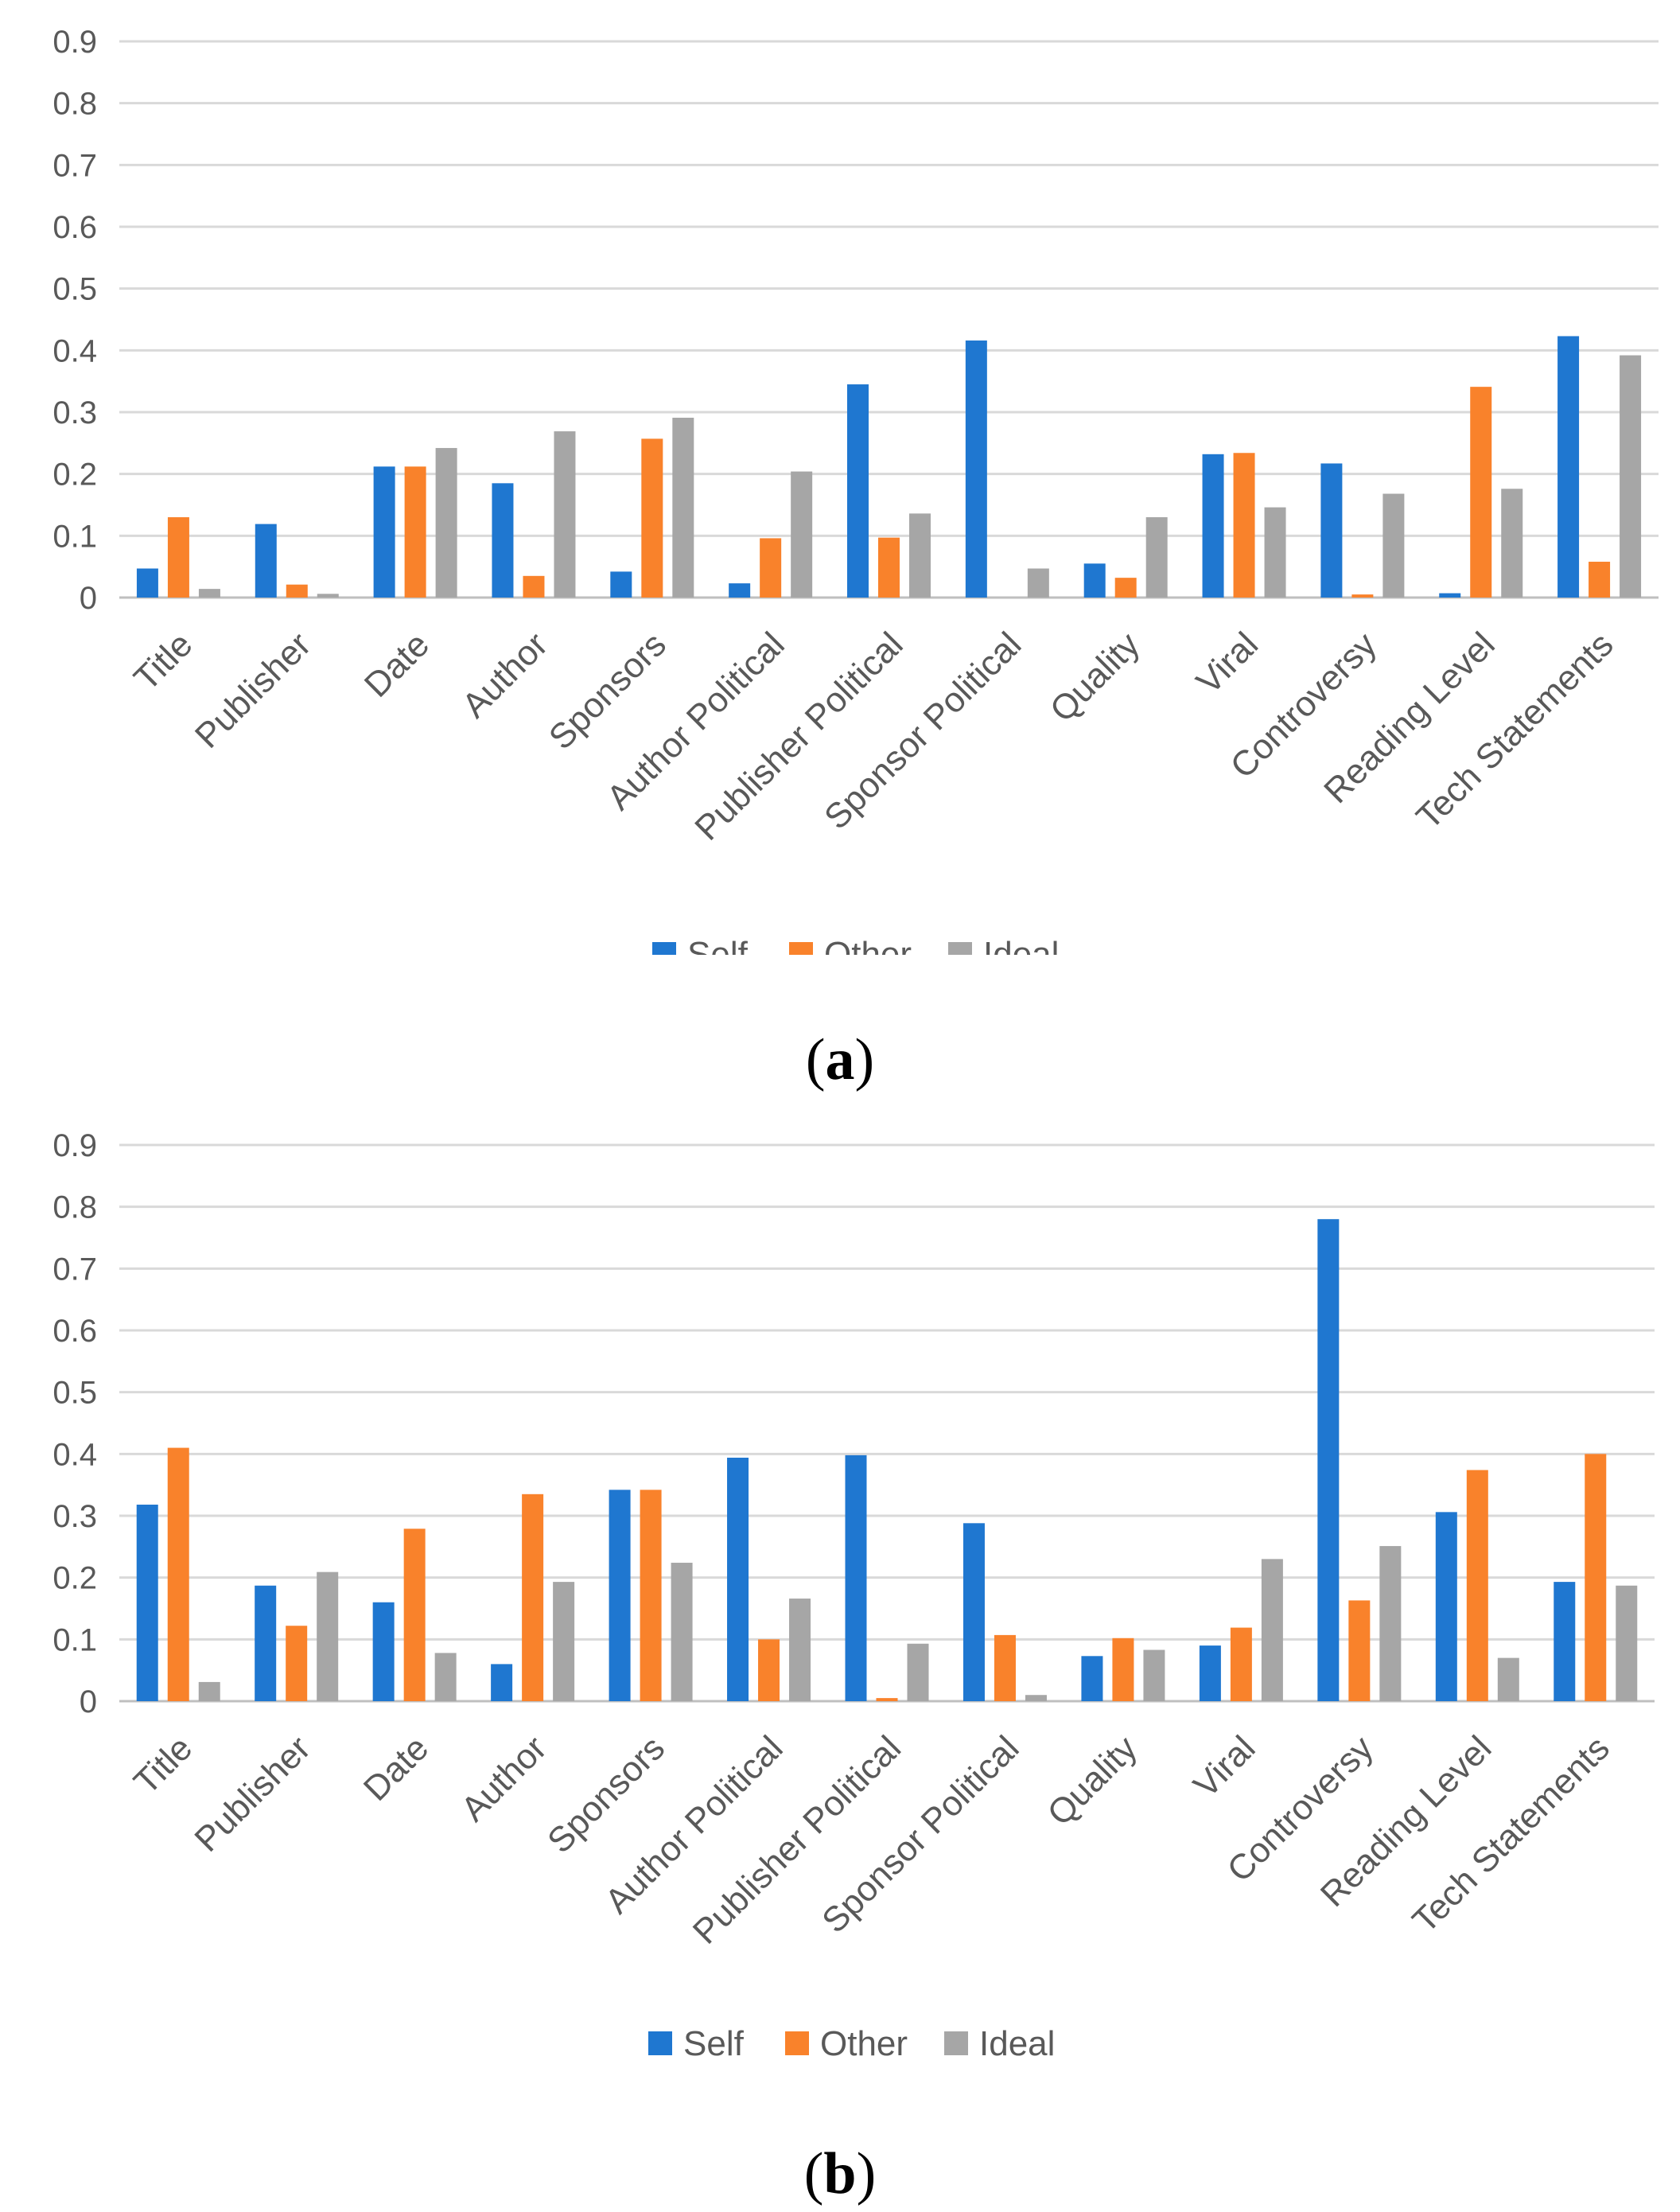  What do you see at coordinates (88, 598) in the screenshot?
I see `y-tick-label: 0` at bounding box center [88, 598].